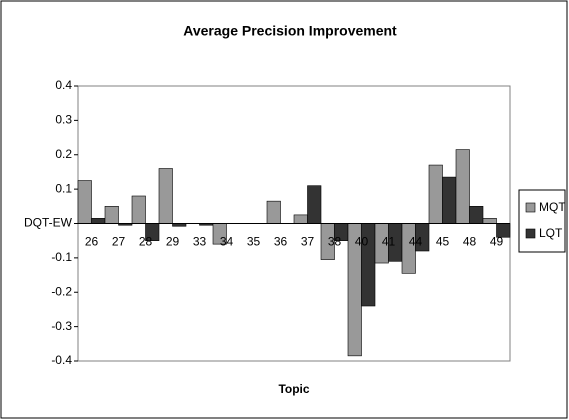 The height and width of the screenshot is (420, 569). I want to click on y-tick-label: 0.2, so click(63, 154).